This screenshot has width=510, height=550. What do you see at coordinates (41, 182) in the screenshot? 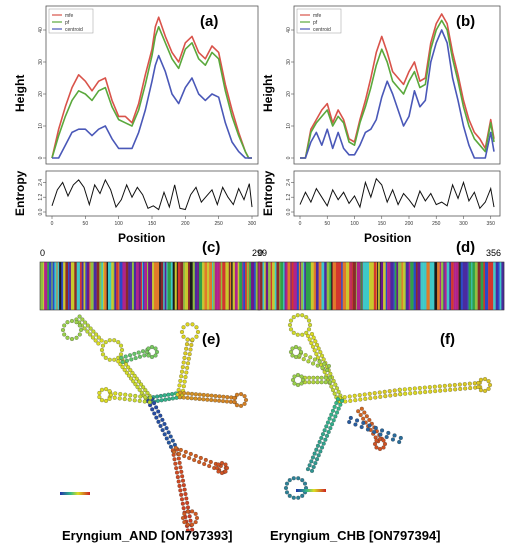
I see `entropy-tick-label: 2.4` at bounding box center [41, 182].